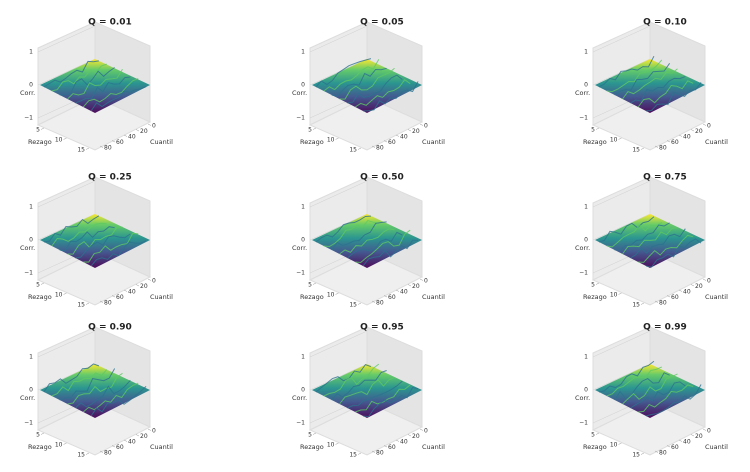 This screenshot has height=472, width=750. Describe the element at coordinates (28, 118) in the screenshot. I see `z-tick-label: −1` at that location.